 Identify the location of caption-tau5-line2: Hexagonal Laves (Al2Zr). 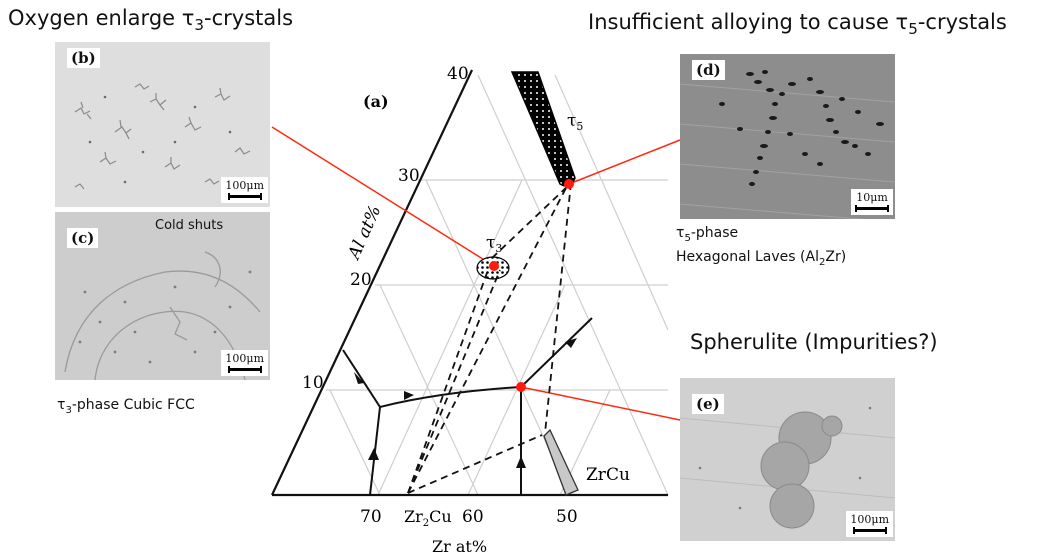
(761, 260).